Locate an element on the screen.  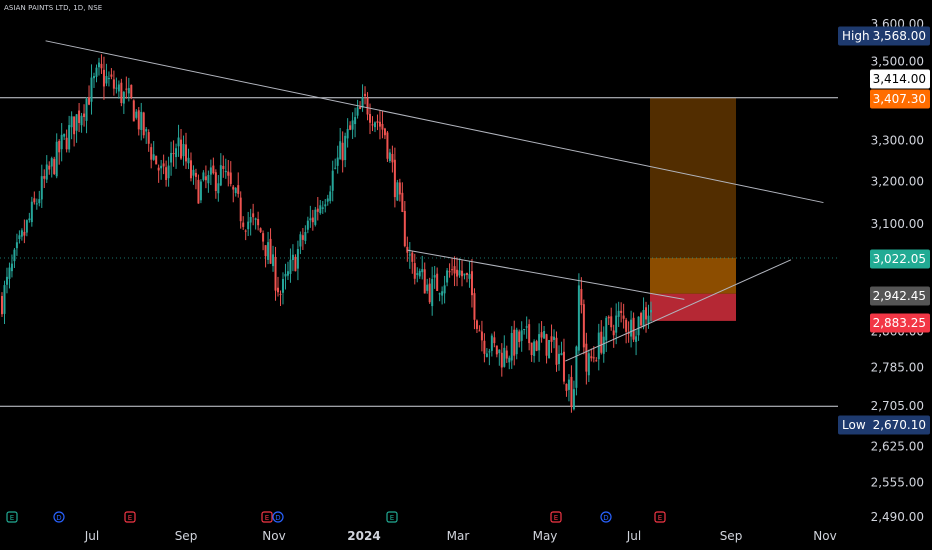
crosshair-tag-bg is located at coordinates (900, 79).